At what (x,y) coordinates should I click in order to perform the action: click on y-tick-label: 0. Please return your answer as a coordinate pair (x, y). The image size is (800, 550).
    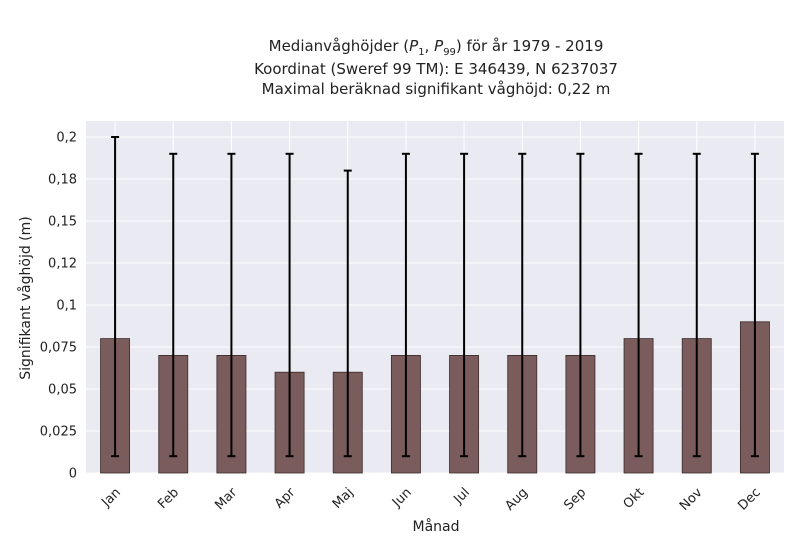
    Looking at the image, I should click on (73, 474).